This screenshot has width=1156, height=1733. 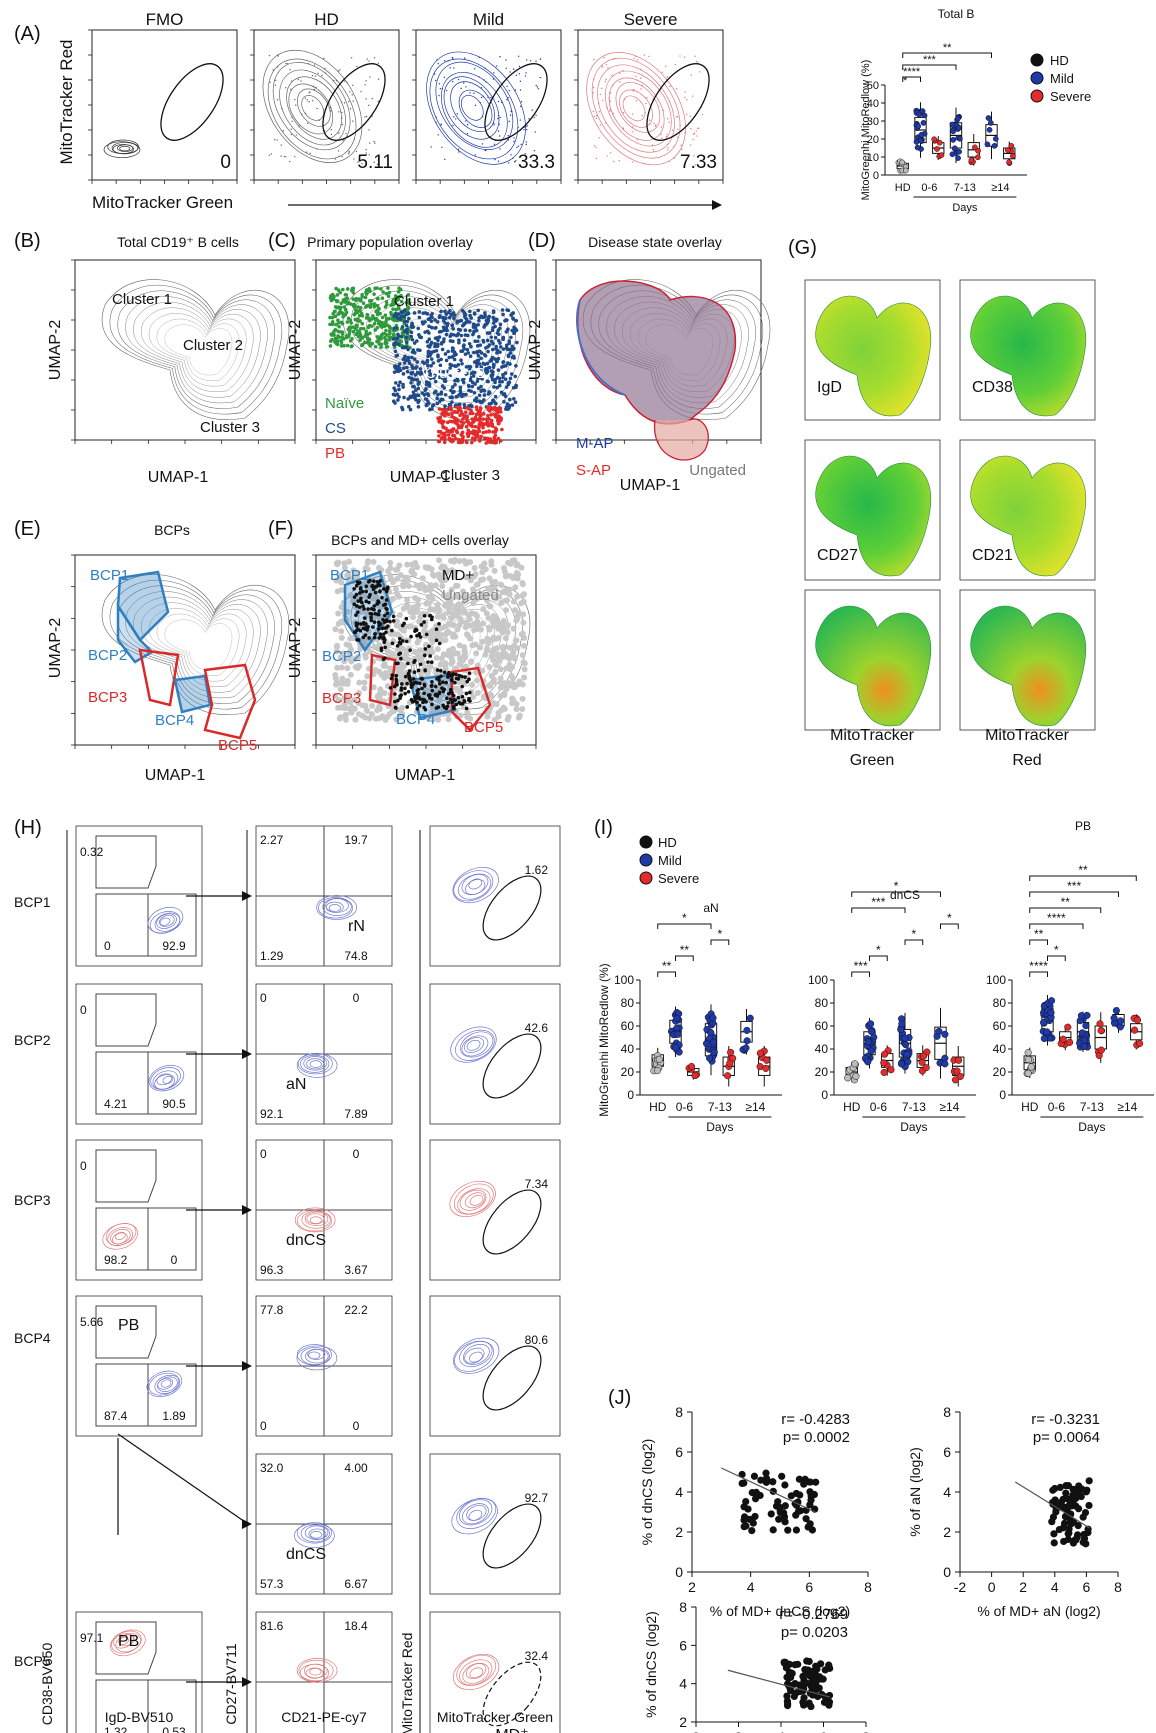 What do you see at coordinates (837, 555) in the screenshot?
I see `marker-label: CD27` at bounding box center [837, 555].